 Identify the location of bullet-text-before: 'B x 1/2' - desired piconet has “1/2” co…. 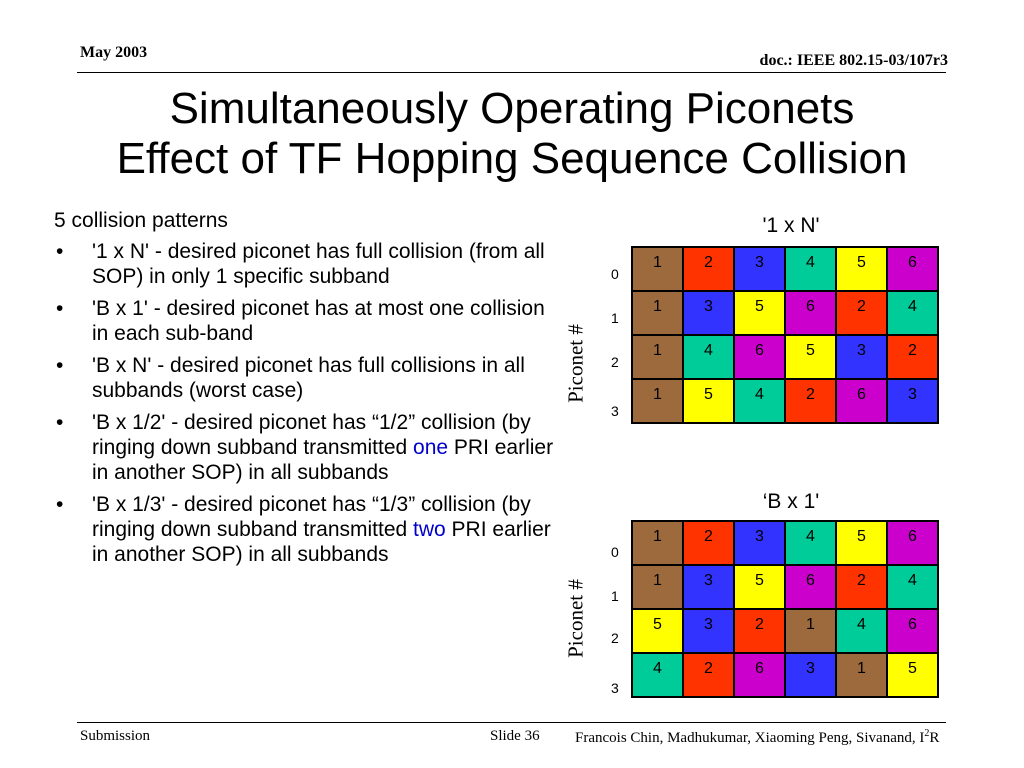
(311, 435).